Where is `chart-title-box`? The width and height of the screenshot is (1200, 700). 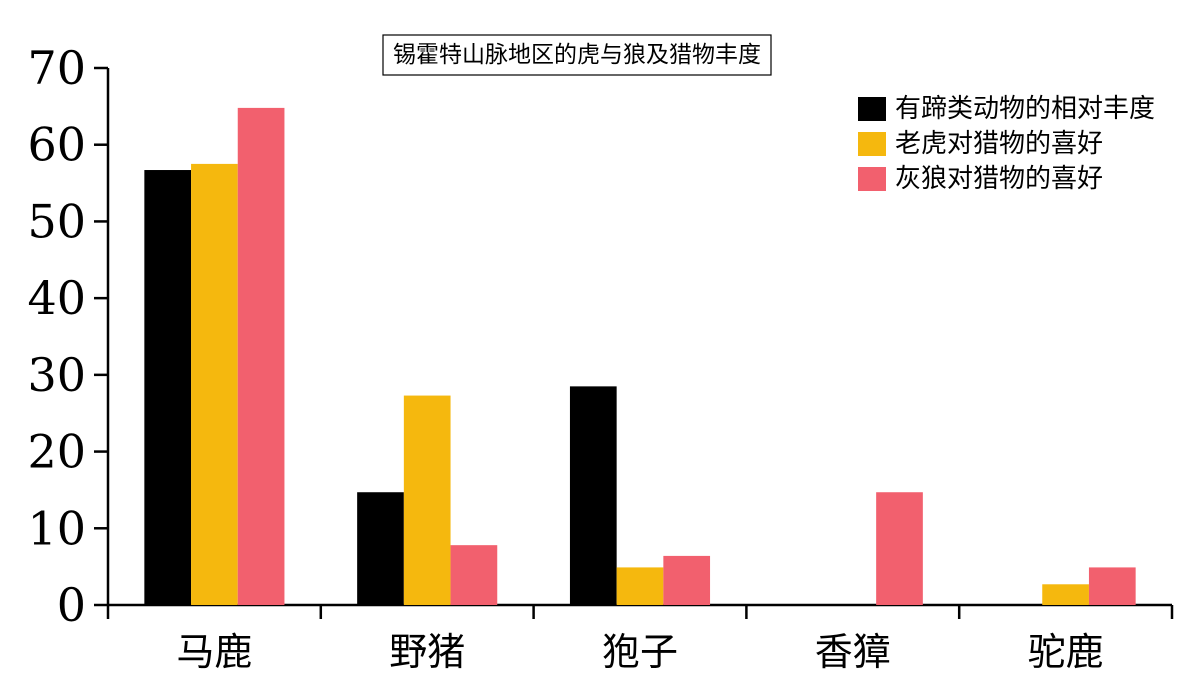 chart-title-box is located at coordinates (577, 55).